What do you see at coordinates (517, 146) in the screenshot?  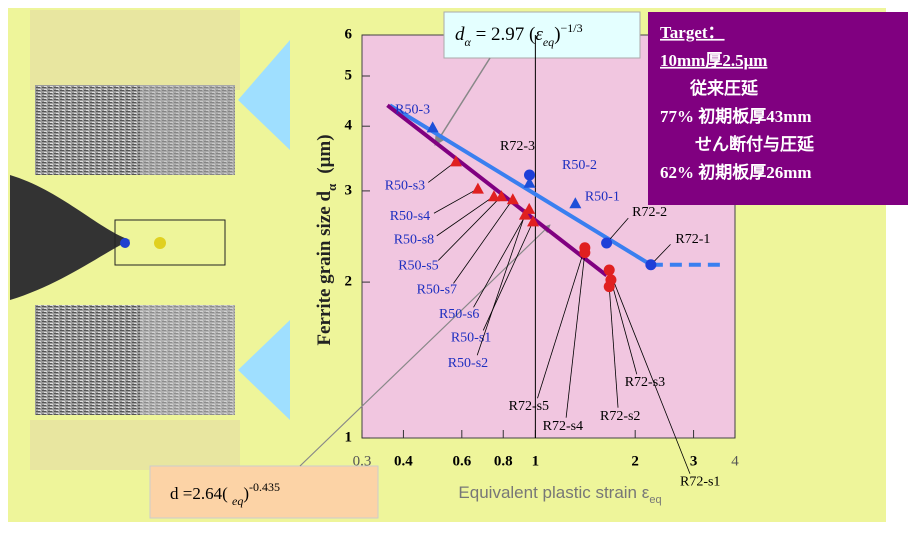 I see `point-label: R72-3` at bounding box center [517, 146].